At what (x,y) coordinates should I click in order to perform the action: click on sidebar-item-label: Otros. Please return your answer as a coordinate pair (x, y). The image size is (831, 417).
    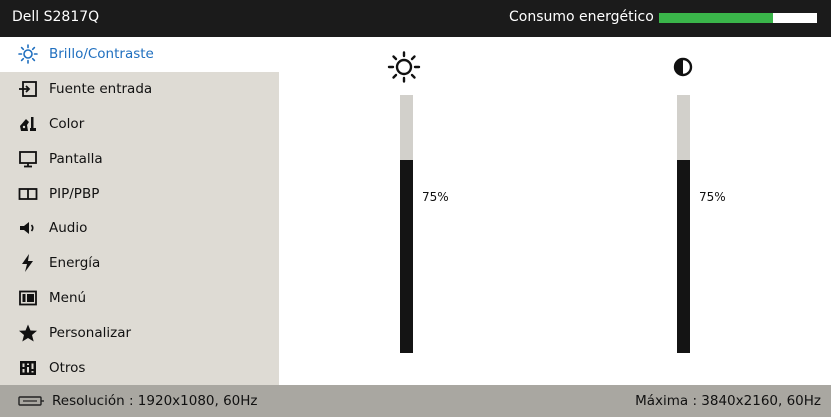
    Looking at the image, I should click on (67, 367).